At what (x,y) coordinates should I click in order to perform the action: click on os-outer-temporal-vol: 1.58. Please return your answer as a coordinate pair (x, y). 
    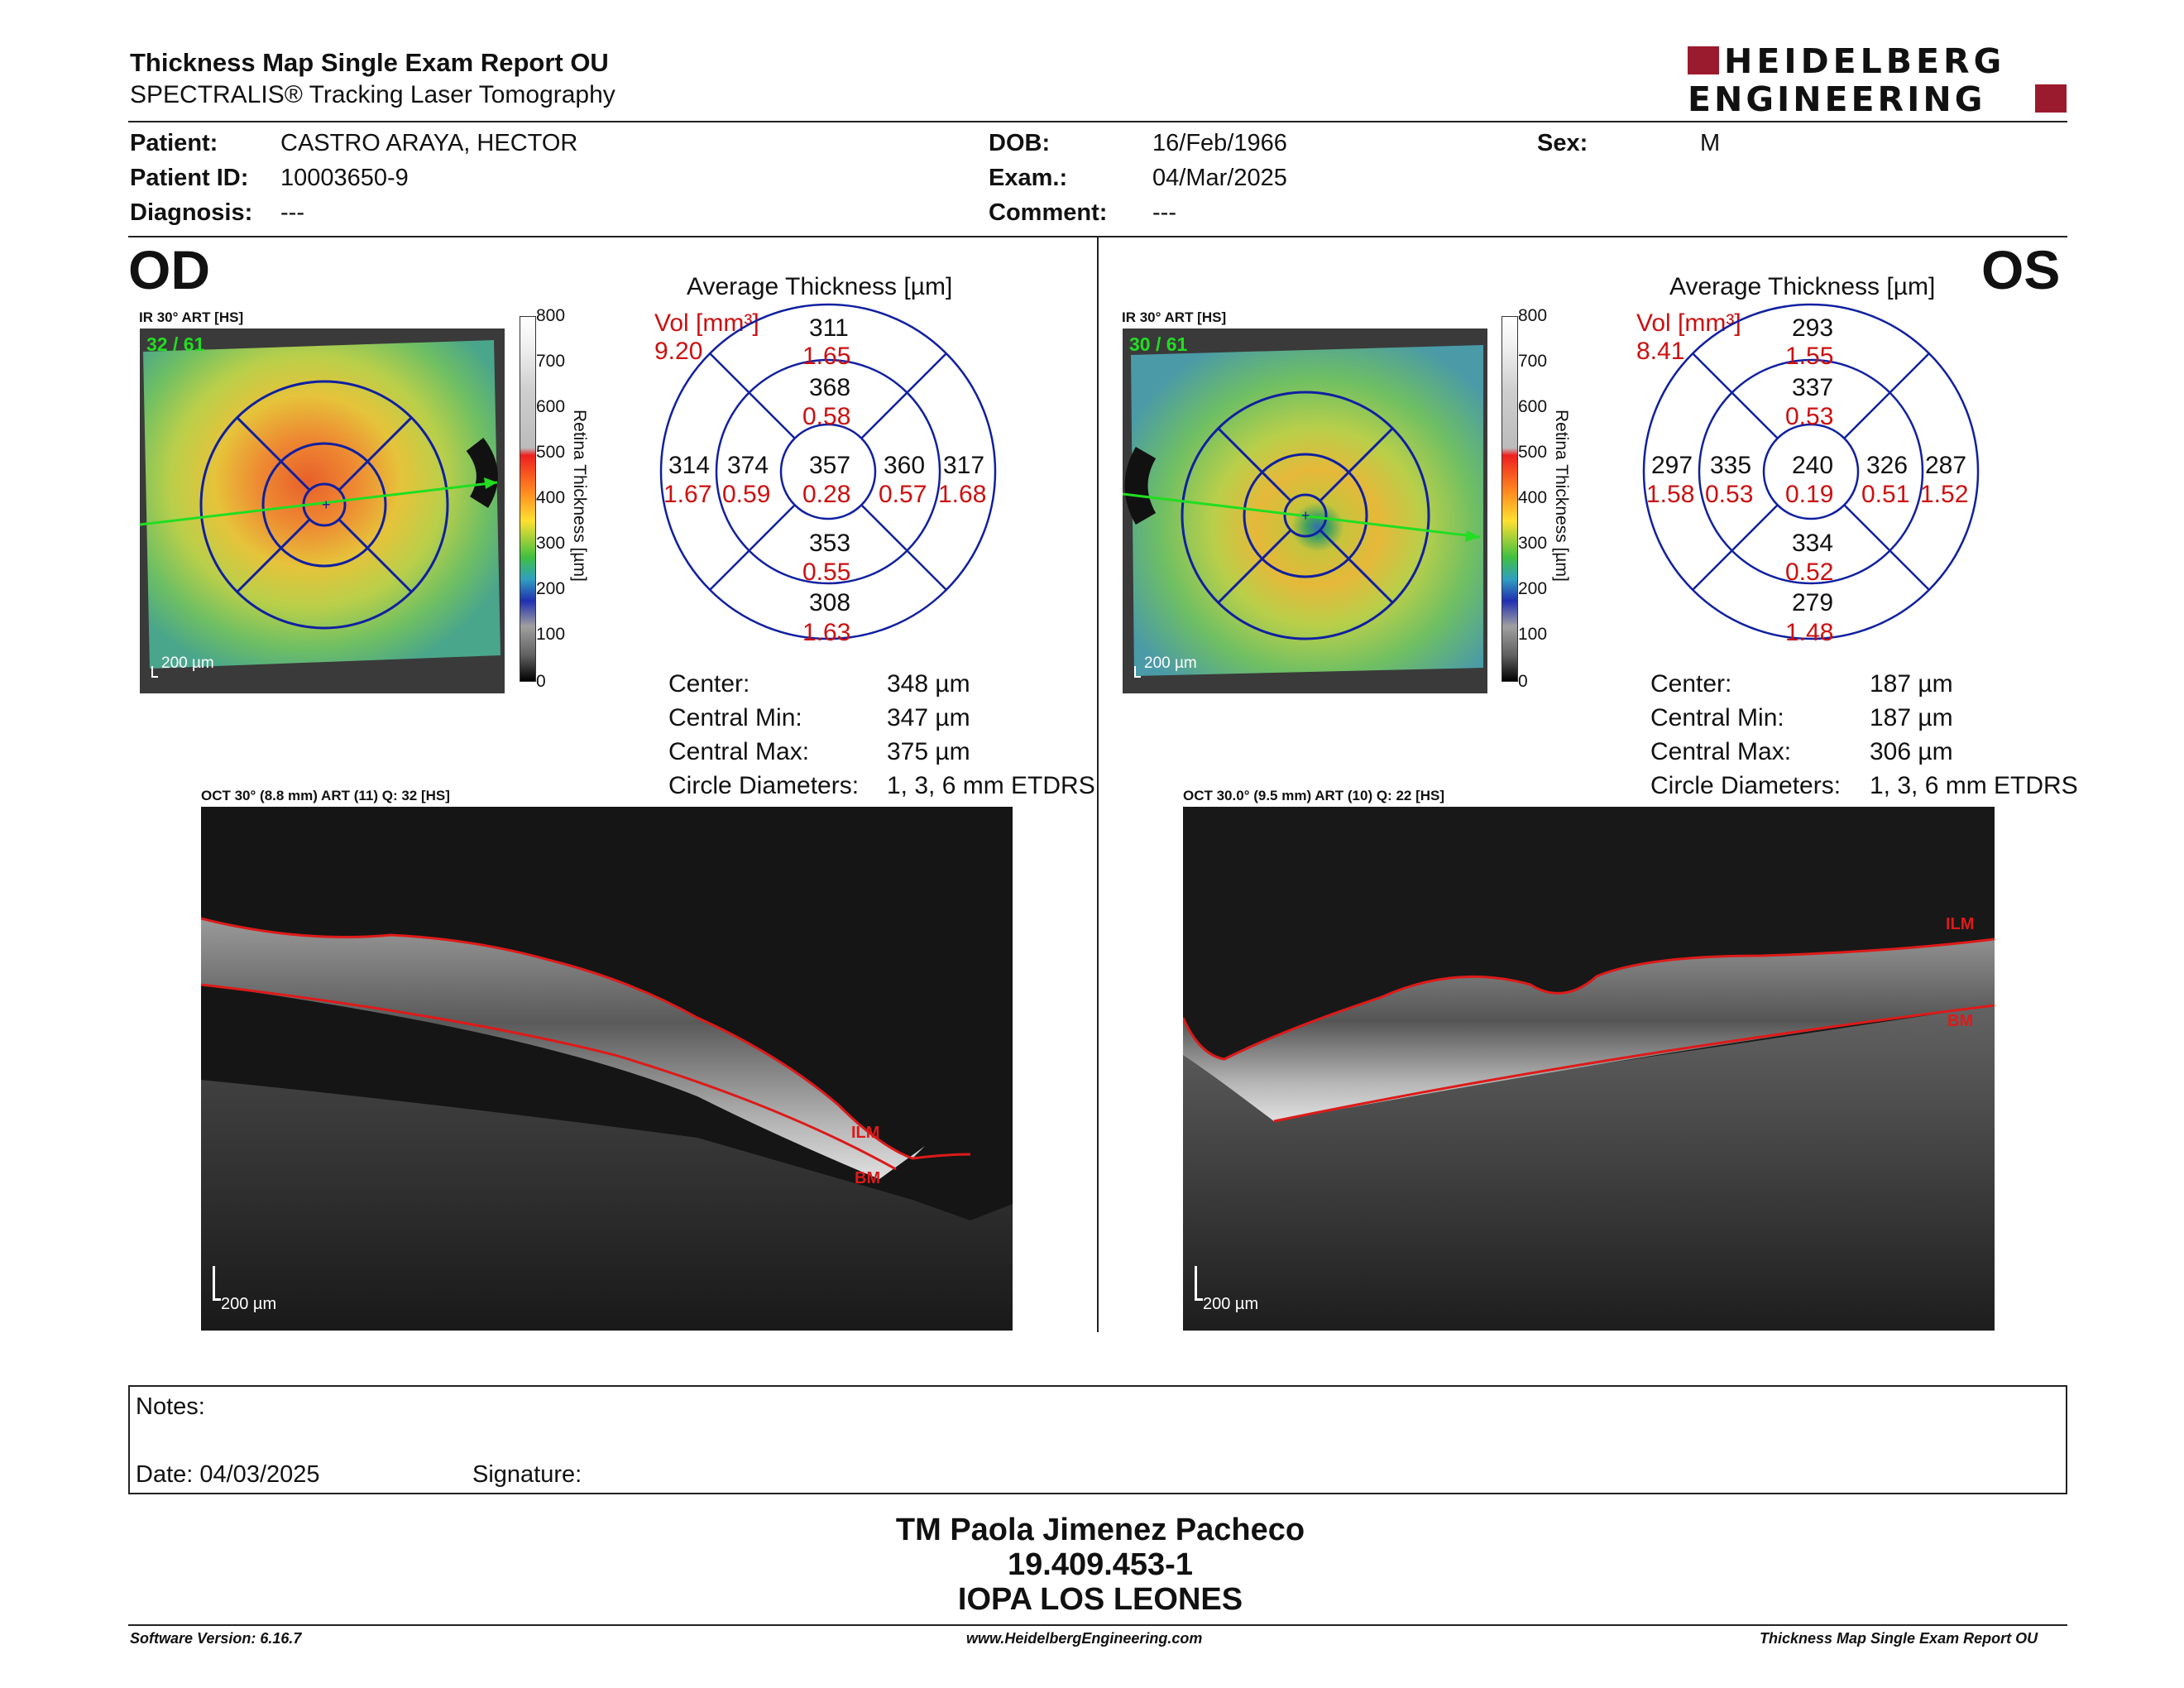
    Looking at the image, I should click on (1670, 494).